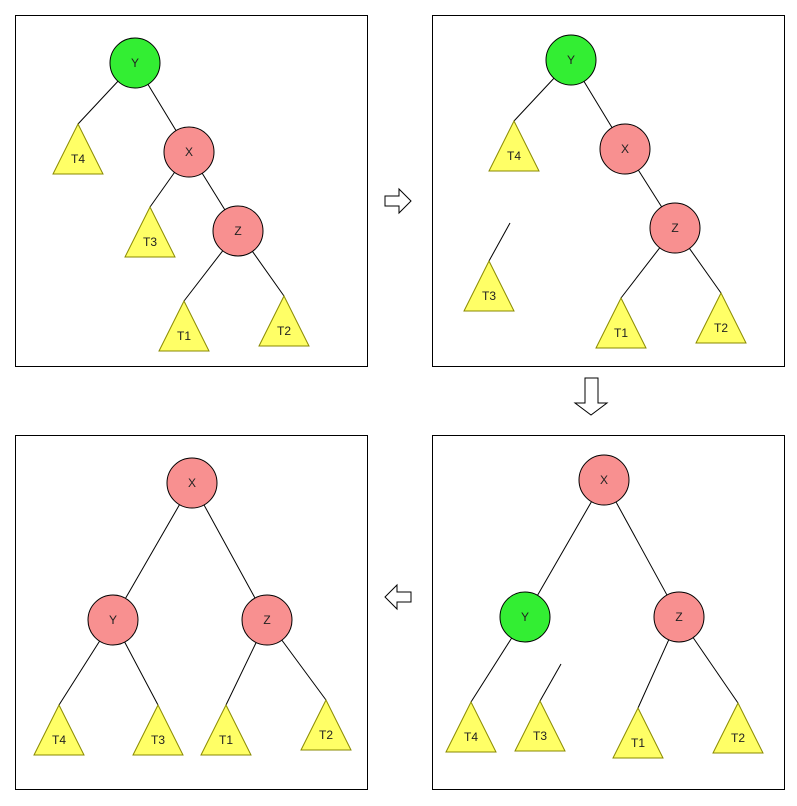  Describe the element at coordinates (162, 190) in the screenshot. I see `edge-x-t3` at that location.